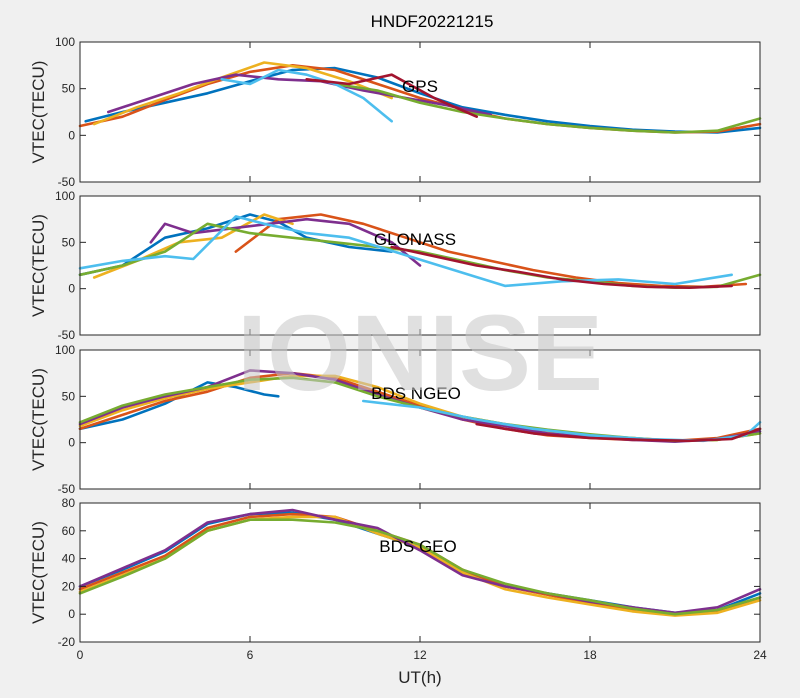 Image resolution: width=800 pixels, height=698 pixels. Describe the element at coordinates (417, 546) in the screenshot. I see `panel-label: BDS GEO` at that location.